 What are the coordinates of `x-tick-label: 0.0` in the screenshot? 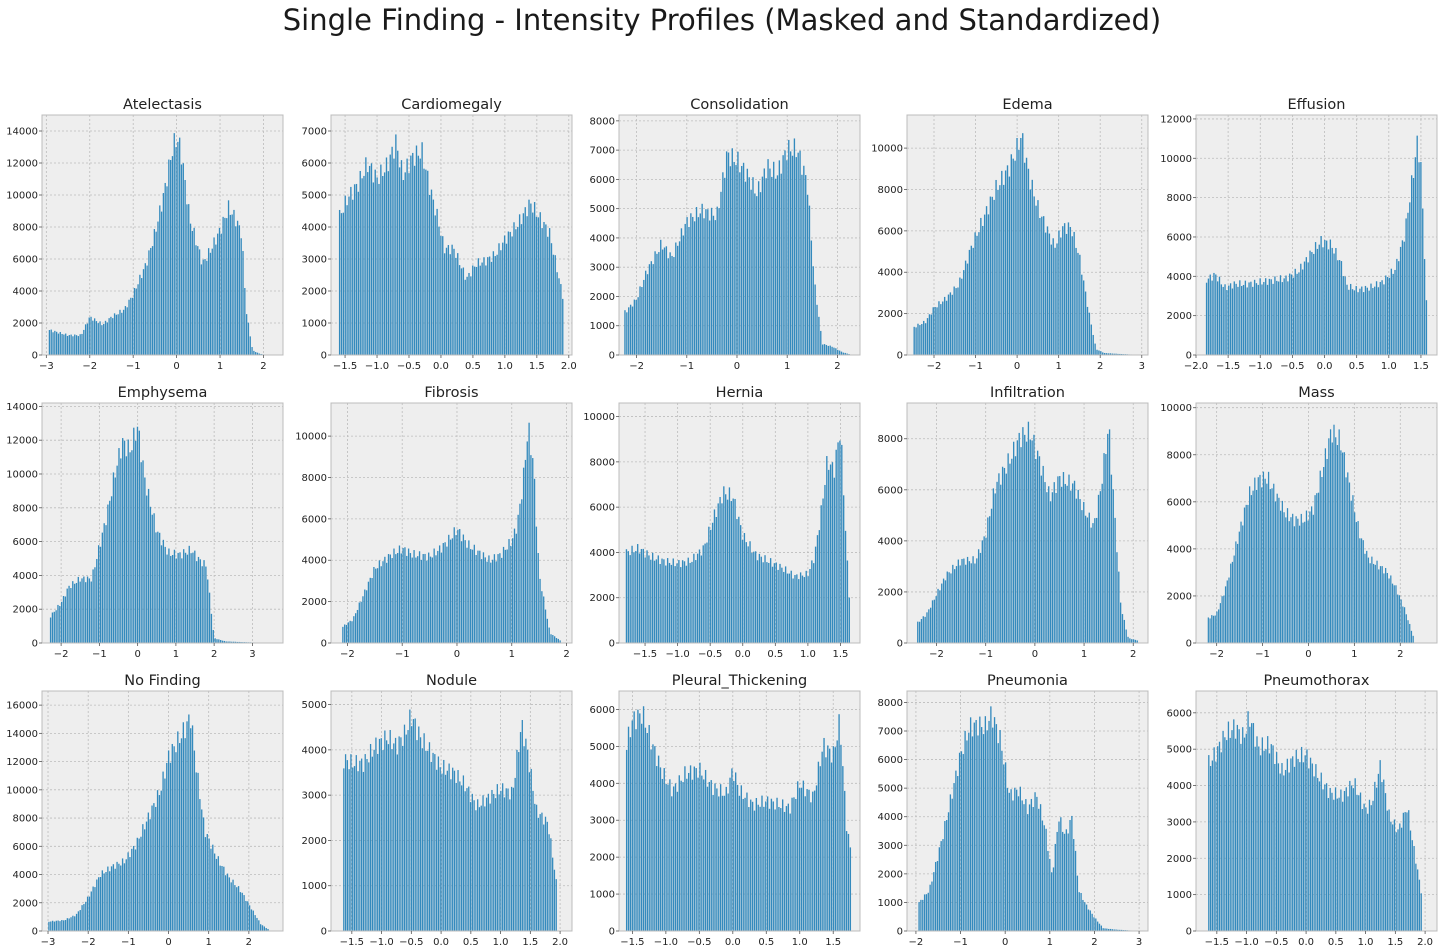 It's located at (1325, 366).